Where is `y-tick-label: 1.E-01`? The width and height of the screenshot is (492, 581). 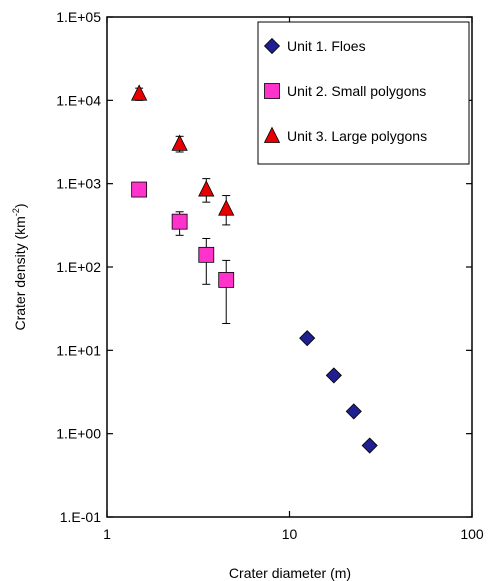 y-tick-label: 1.E-01 is located at coordinates (80, 517).